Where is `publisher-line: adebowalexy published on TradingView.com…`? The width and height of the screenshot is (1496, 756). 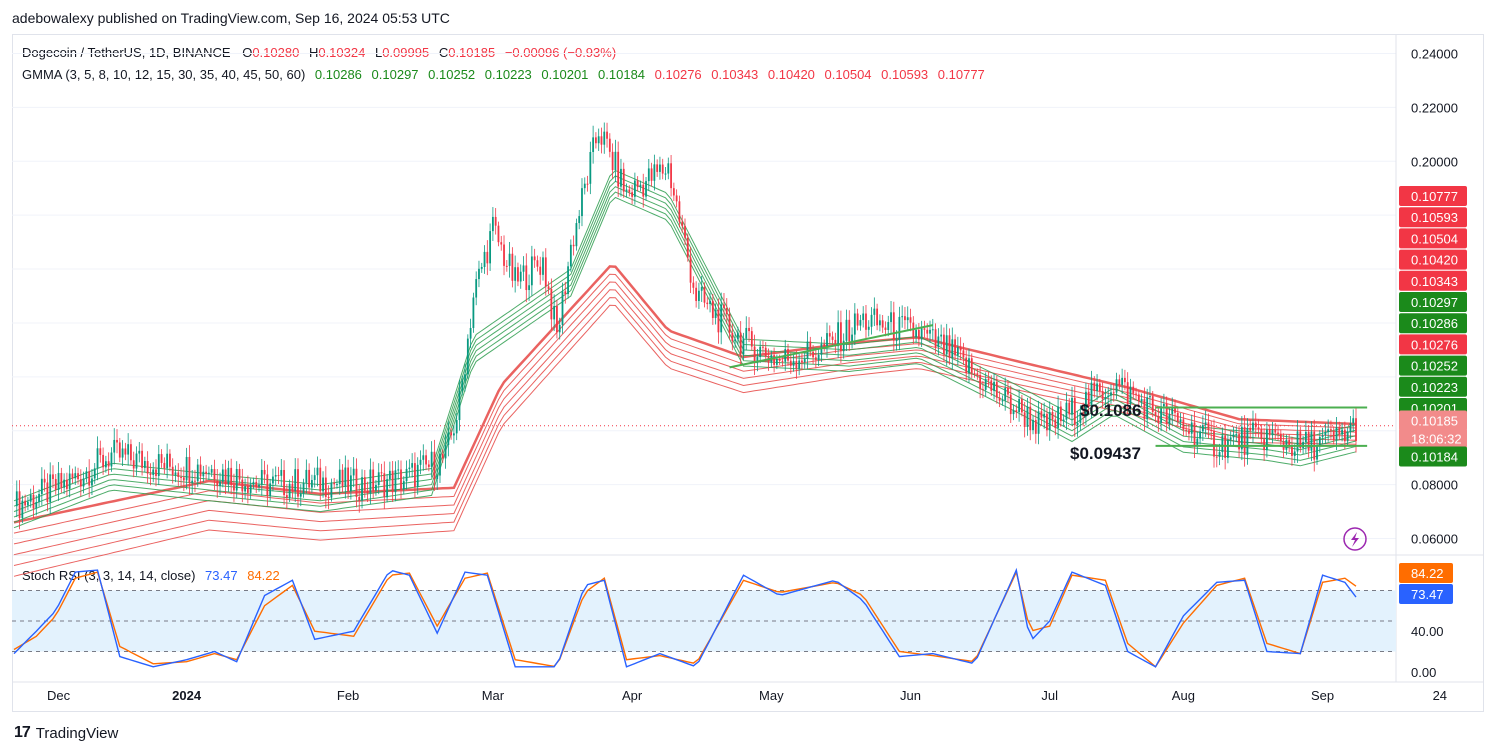 publisher-line: adebowalexy published on TradingView.com… is located at coordinates (231, 18).